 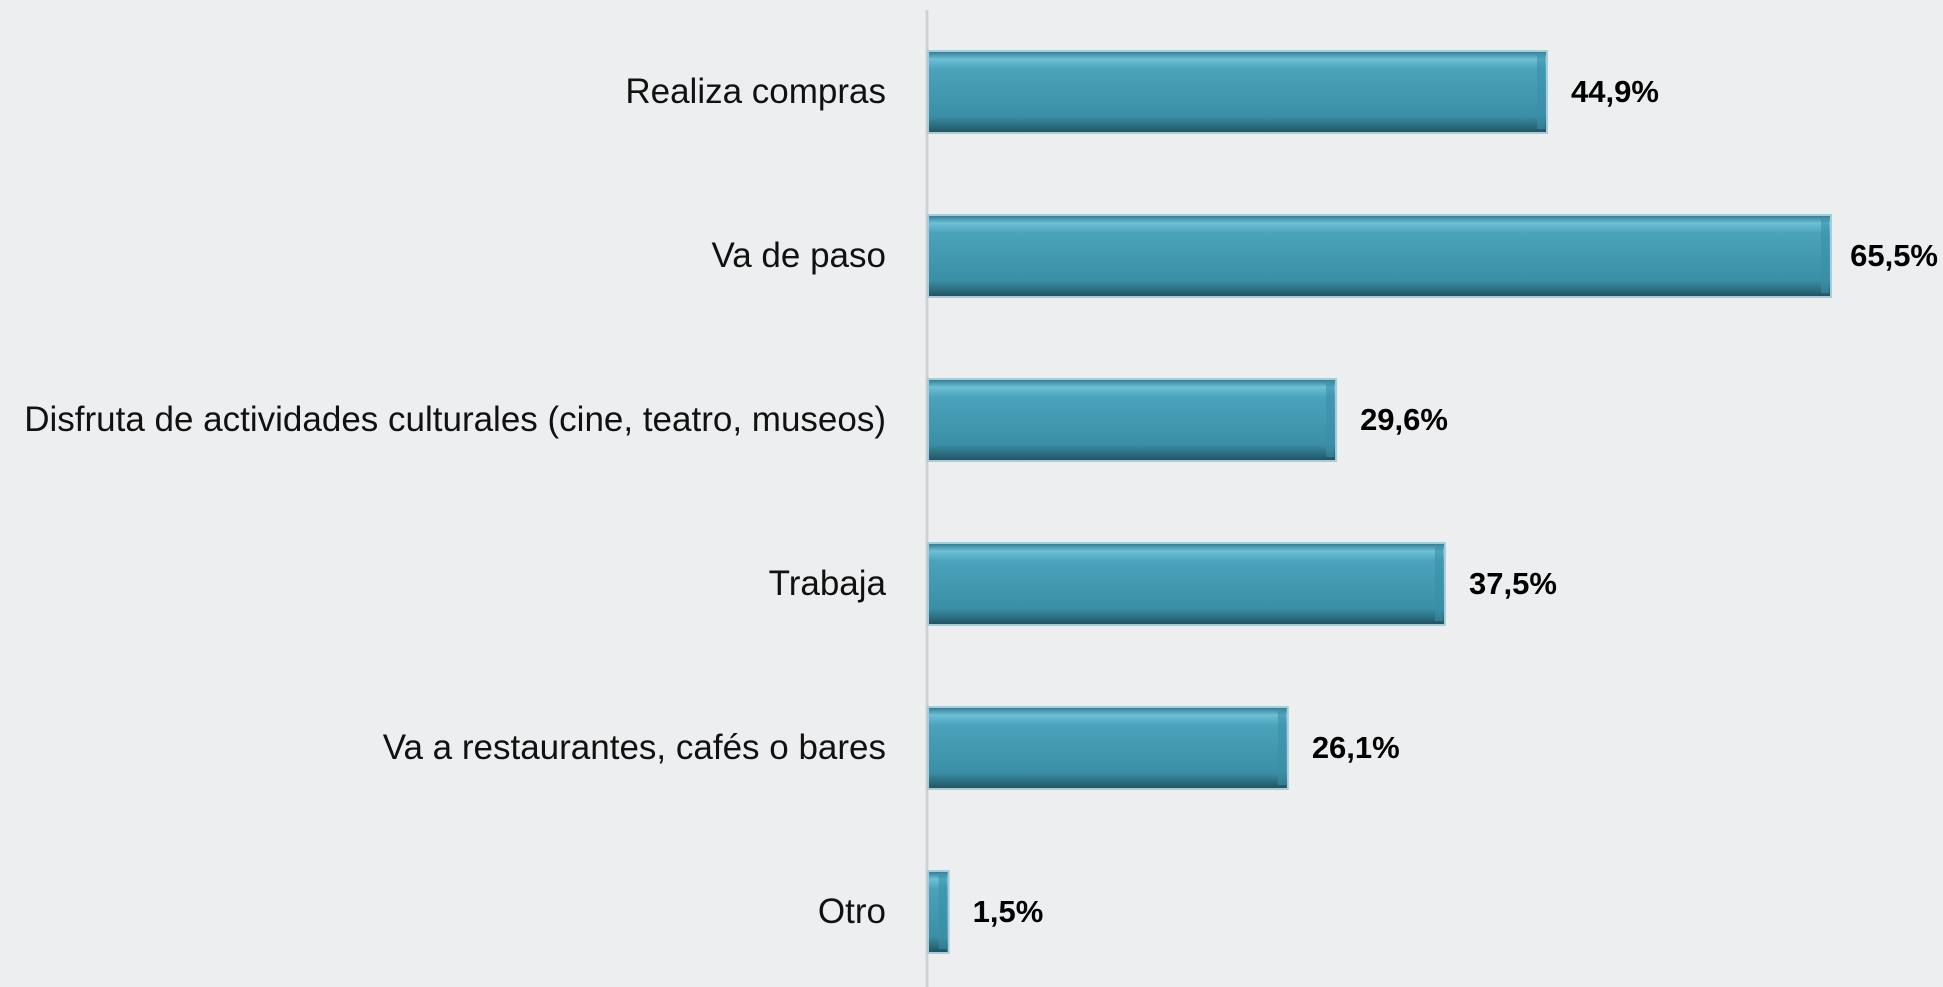 I want to click on category-label: Va de paso, so click(x=799, y=255).